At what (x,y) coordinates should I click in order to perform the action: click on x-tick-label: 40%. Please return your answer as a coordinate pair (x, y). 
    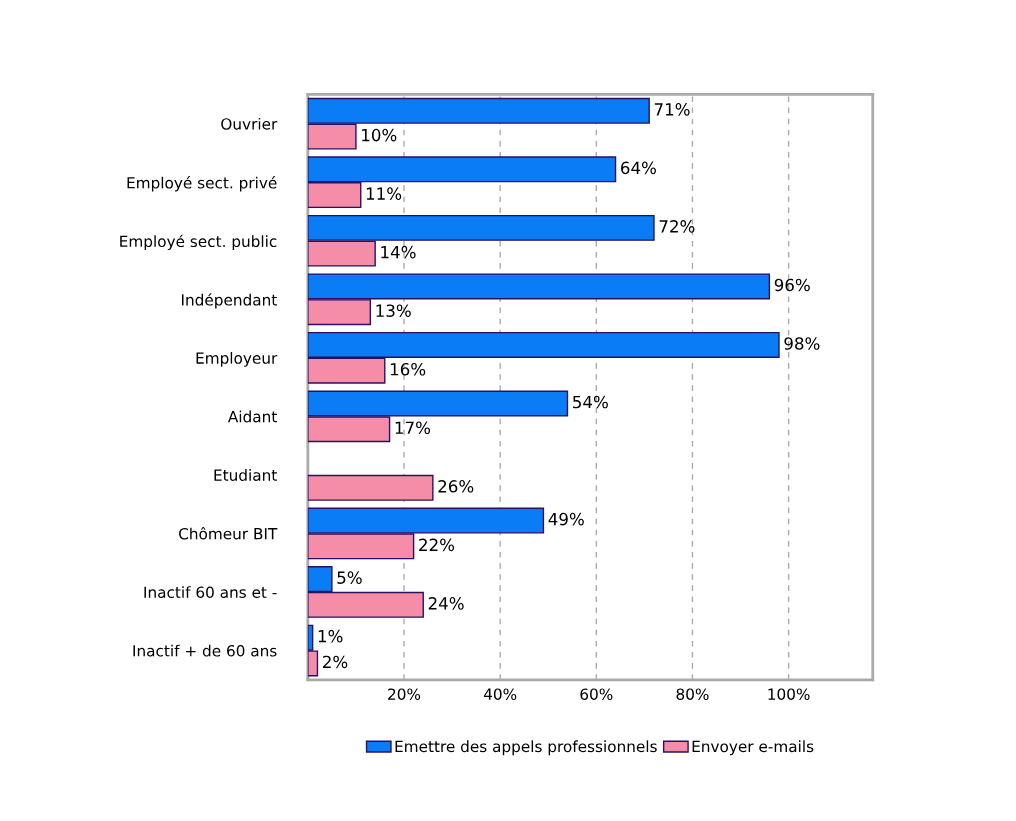
    Looking at the image, I should click on (500, 694).